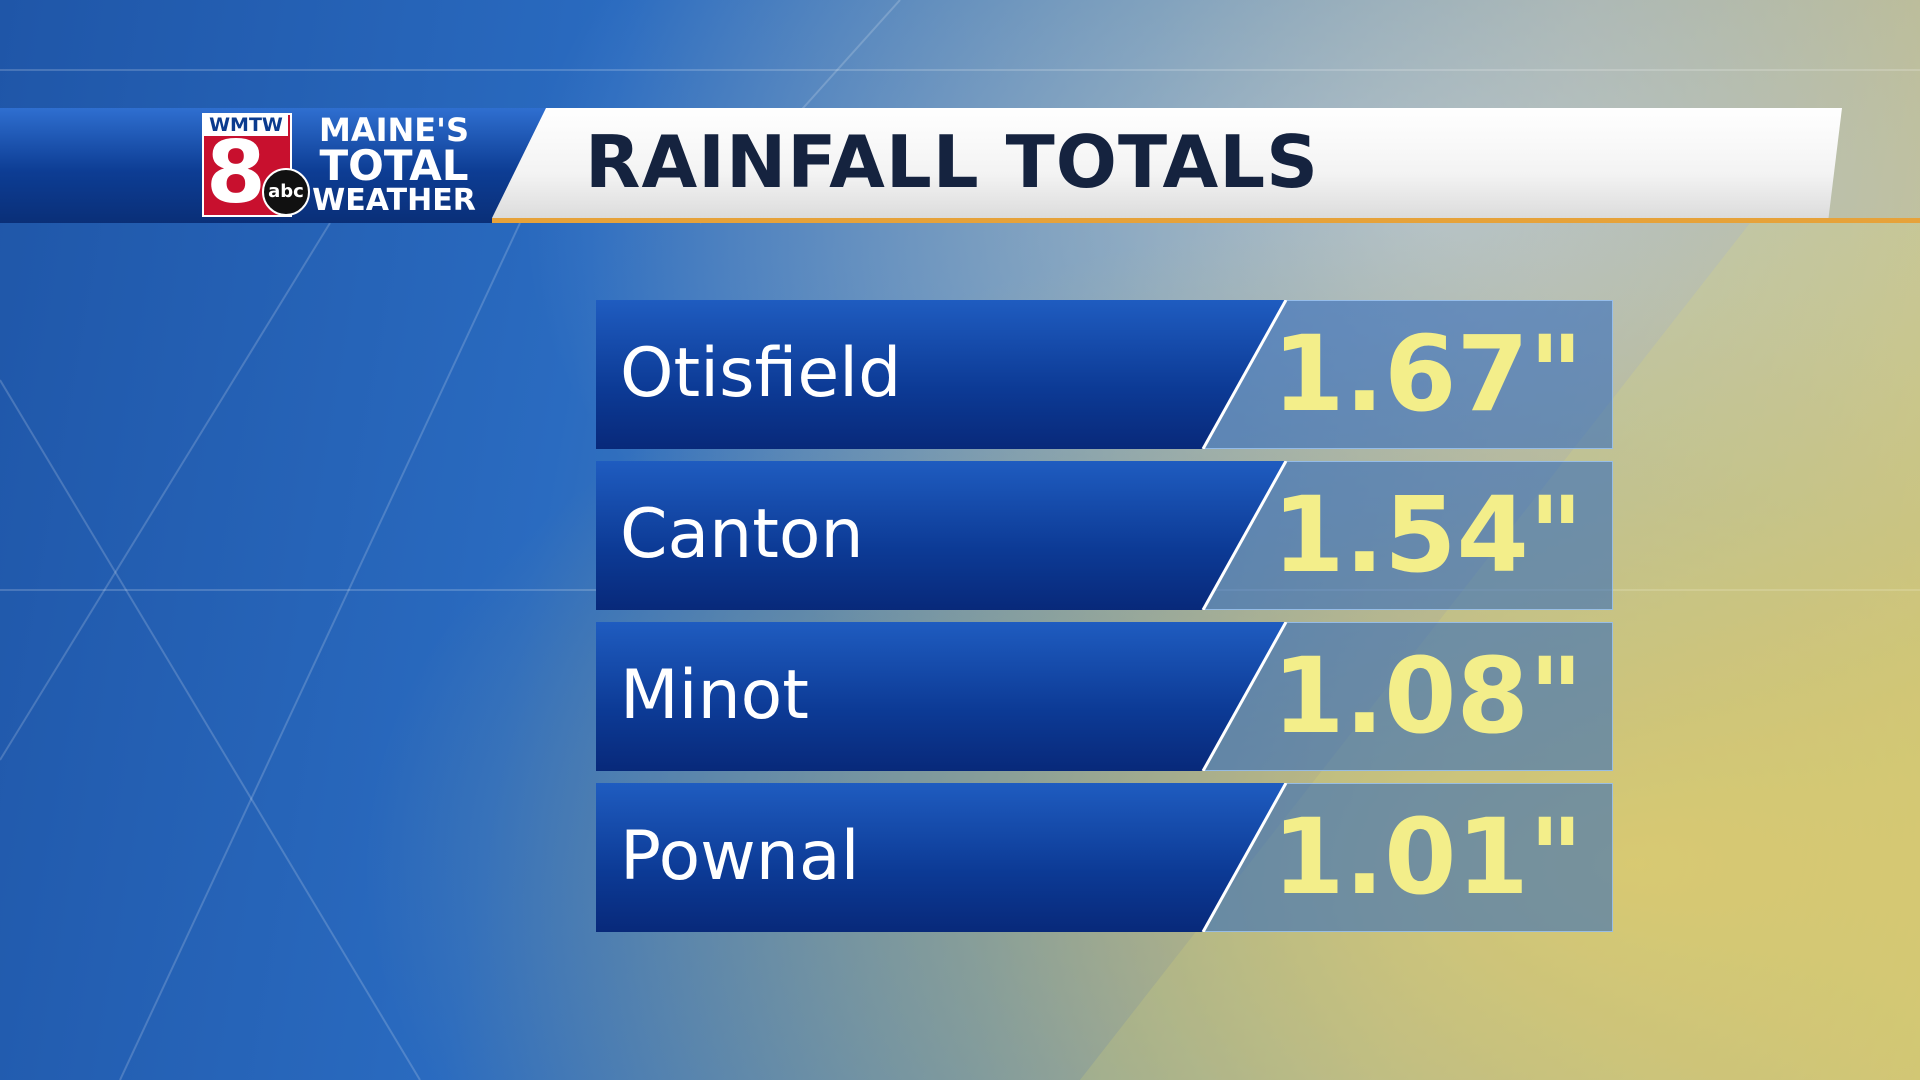  What do you see at coordinates (1427, 696) in the screenshot?
I see `rainfall-total: 1.08"` at bounding box center [1427, 696].